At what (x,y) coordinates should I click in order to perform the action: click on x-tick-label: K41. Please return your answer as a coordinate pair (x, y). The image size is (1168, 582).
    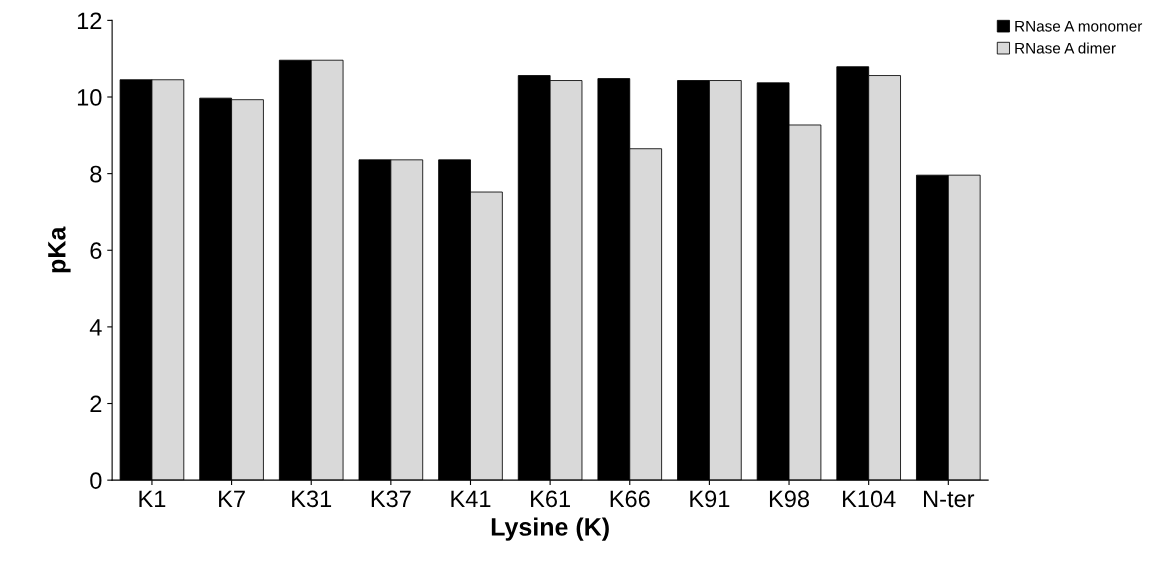
    Looking at the image, I should click on (471, 498).